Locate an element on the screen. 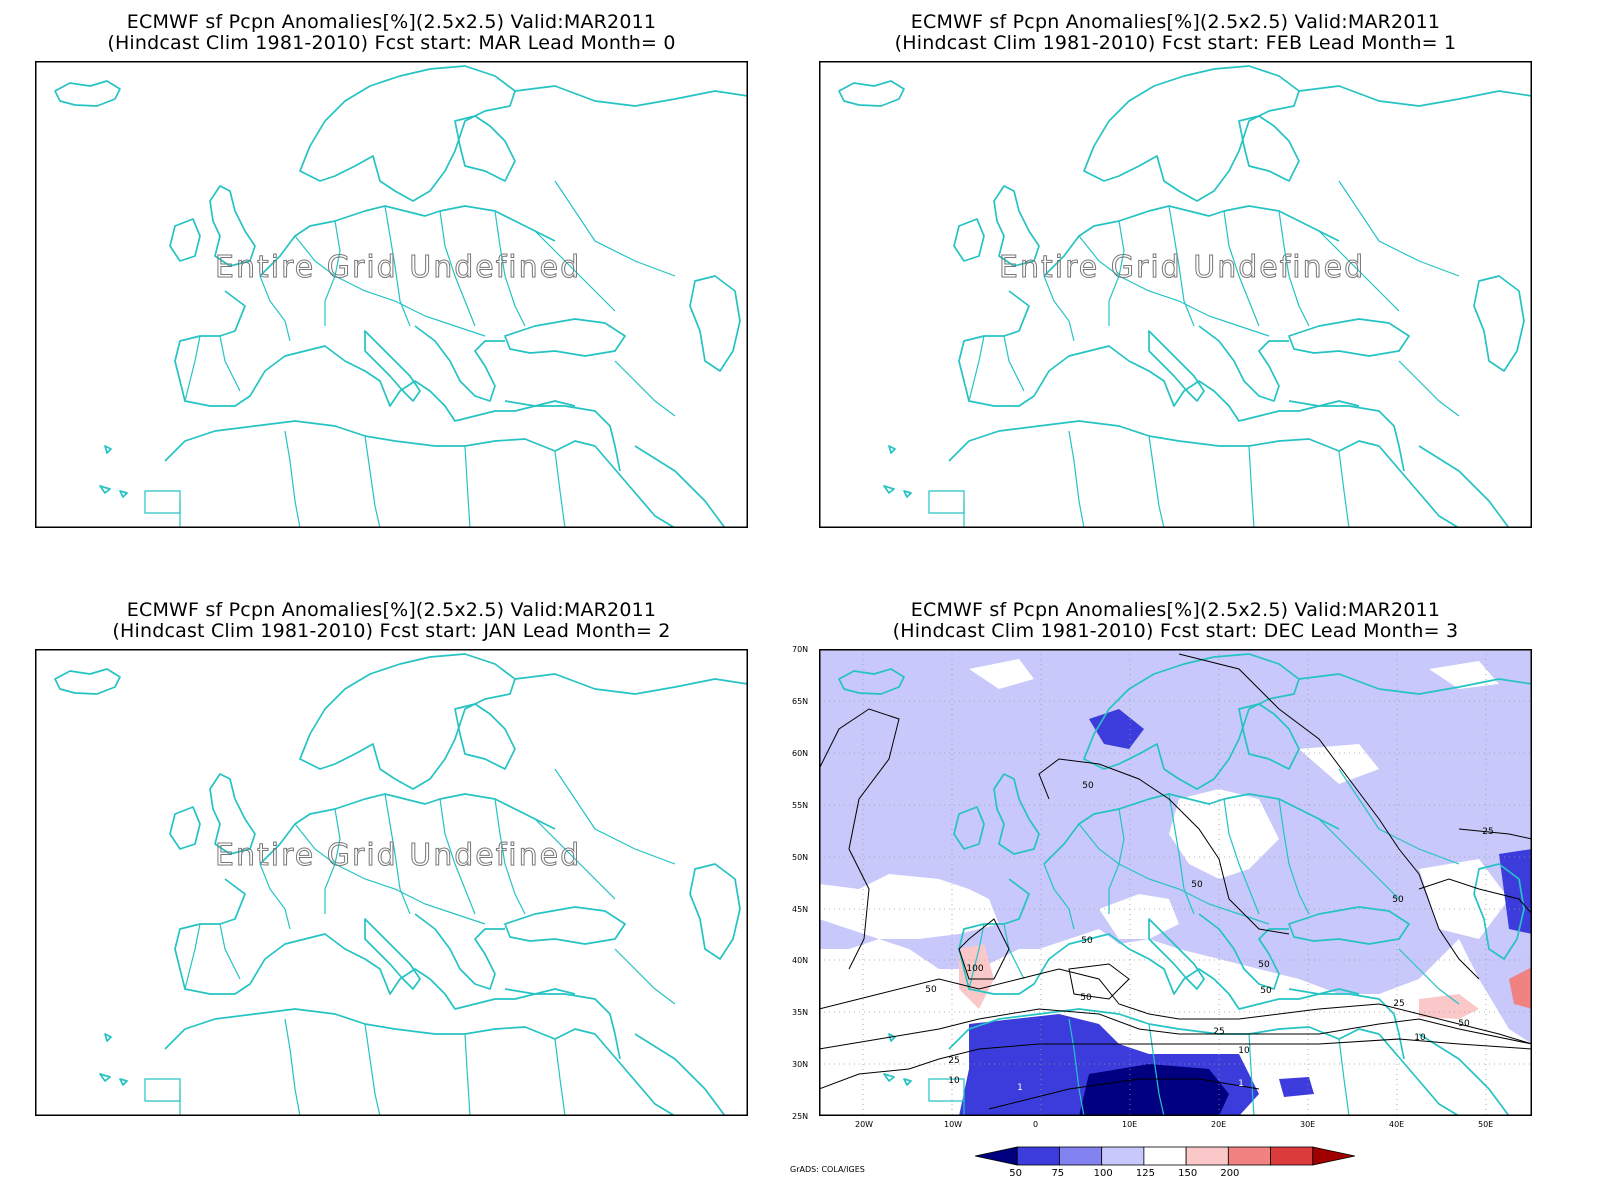 Image resolution: width=1600 pixels, height=1200 pixels. lat-tick-label: 45N is located at coordinates (800, 909).